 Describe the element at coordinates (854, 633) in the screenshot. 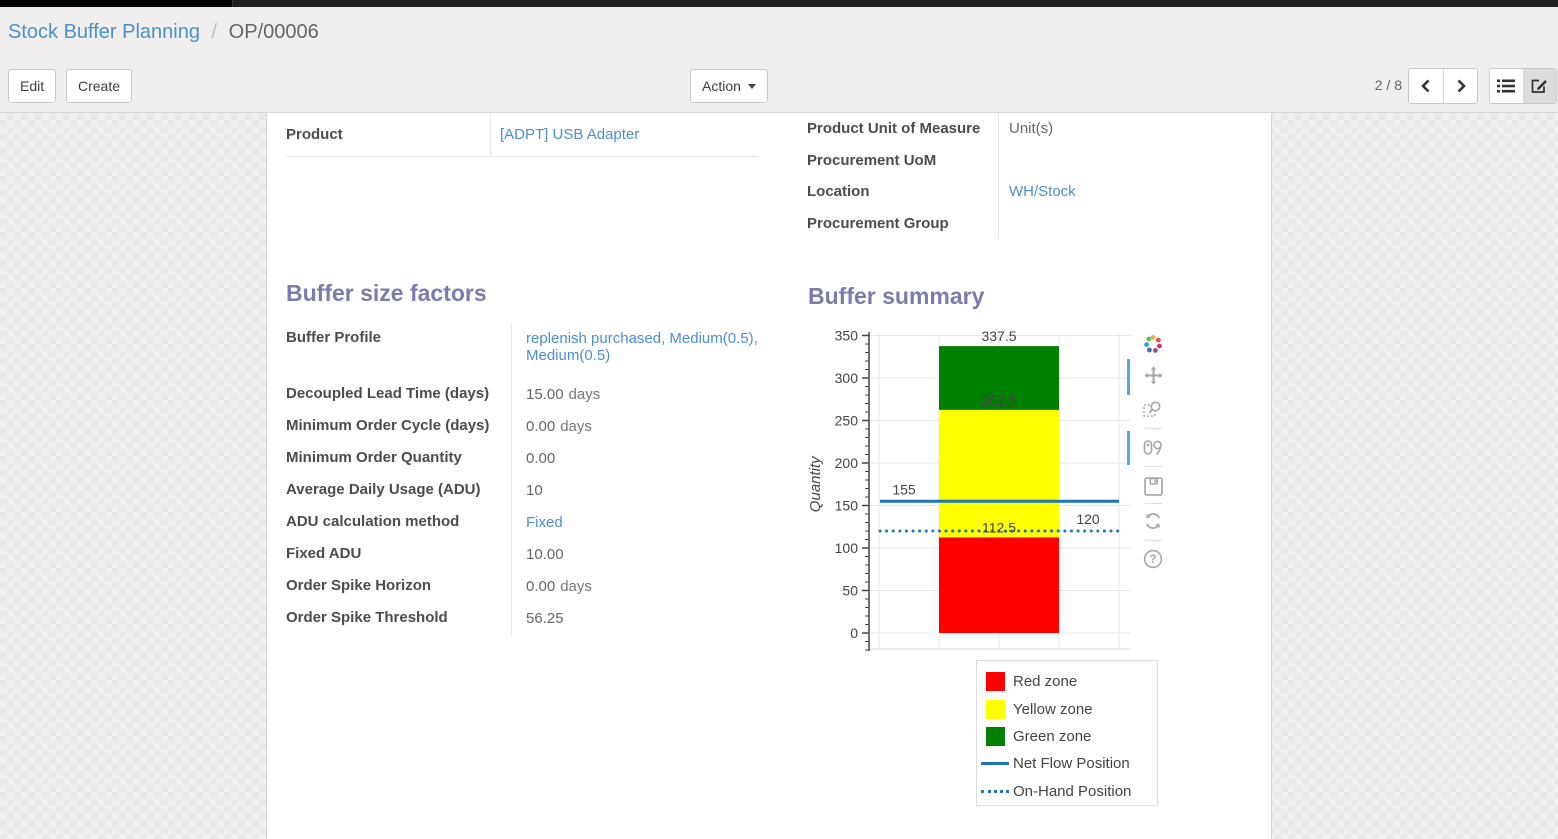

I see `svg-text: 0` at that location.